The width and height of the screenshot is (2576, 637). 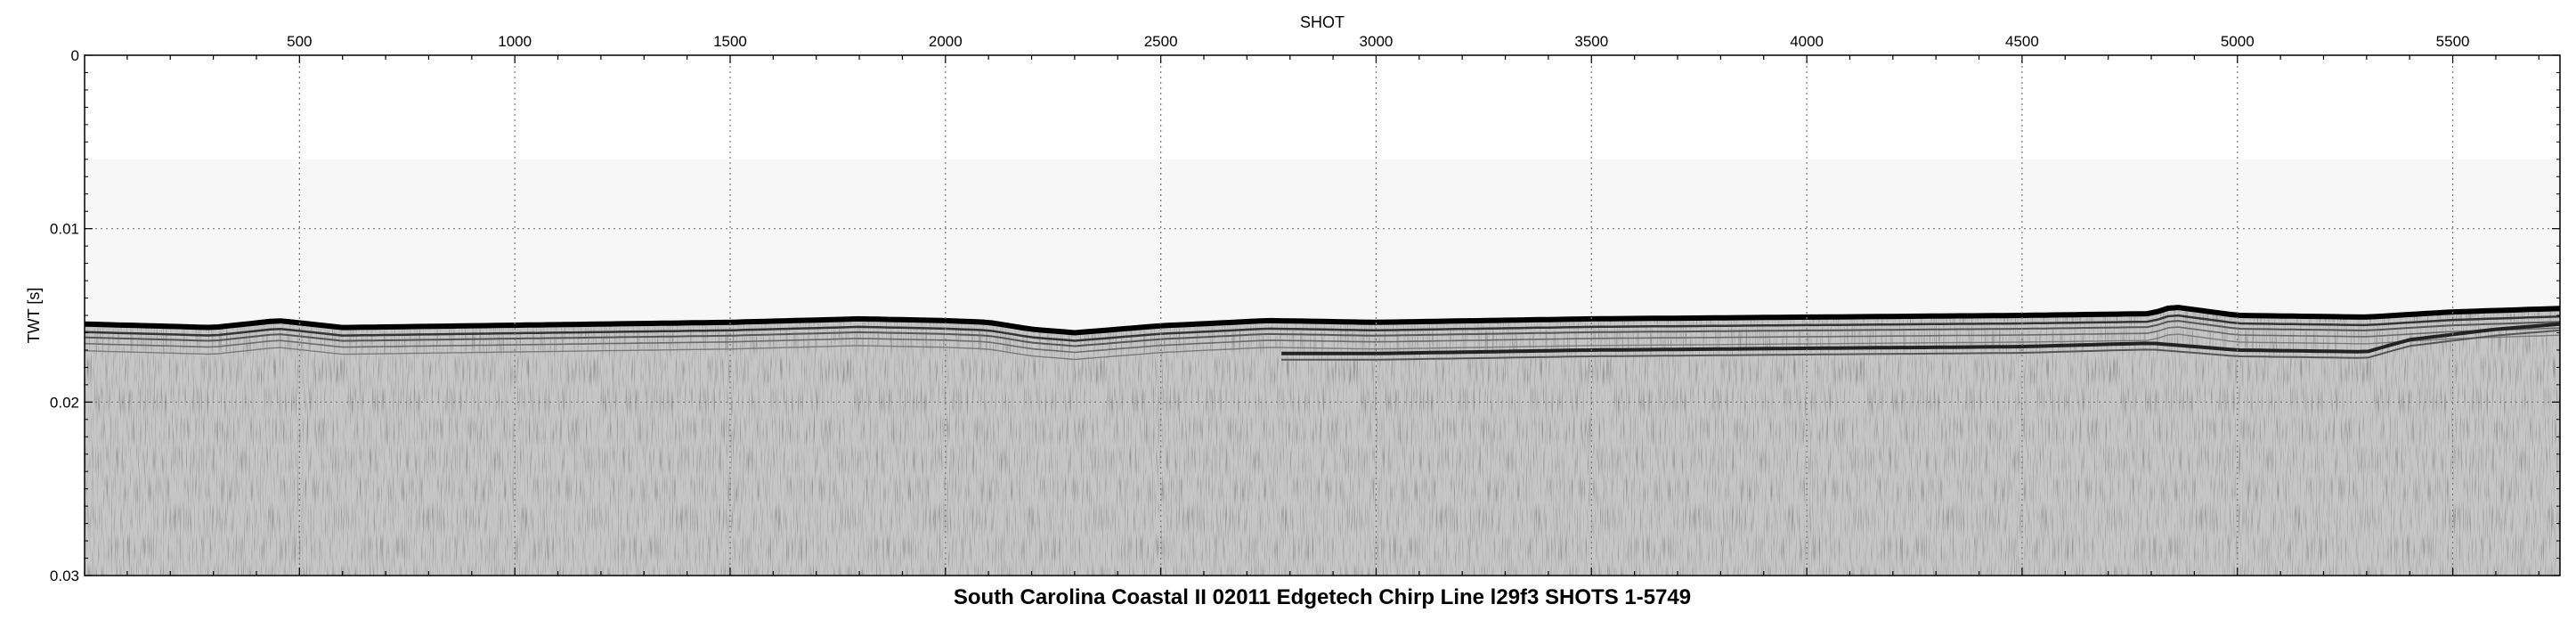 What do you see at coordinates (1807, 41) in the screenshot?
I see `x-tick-label: 4000` at bounding box center [1807, 41].